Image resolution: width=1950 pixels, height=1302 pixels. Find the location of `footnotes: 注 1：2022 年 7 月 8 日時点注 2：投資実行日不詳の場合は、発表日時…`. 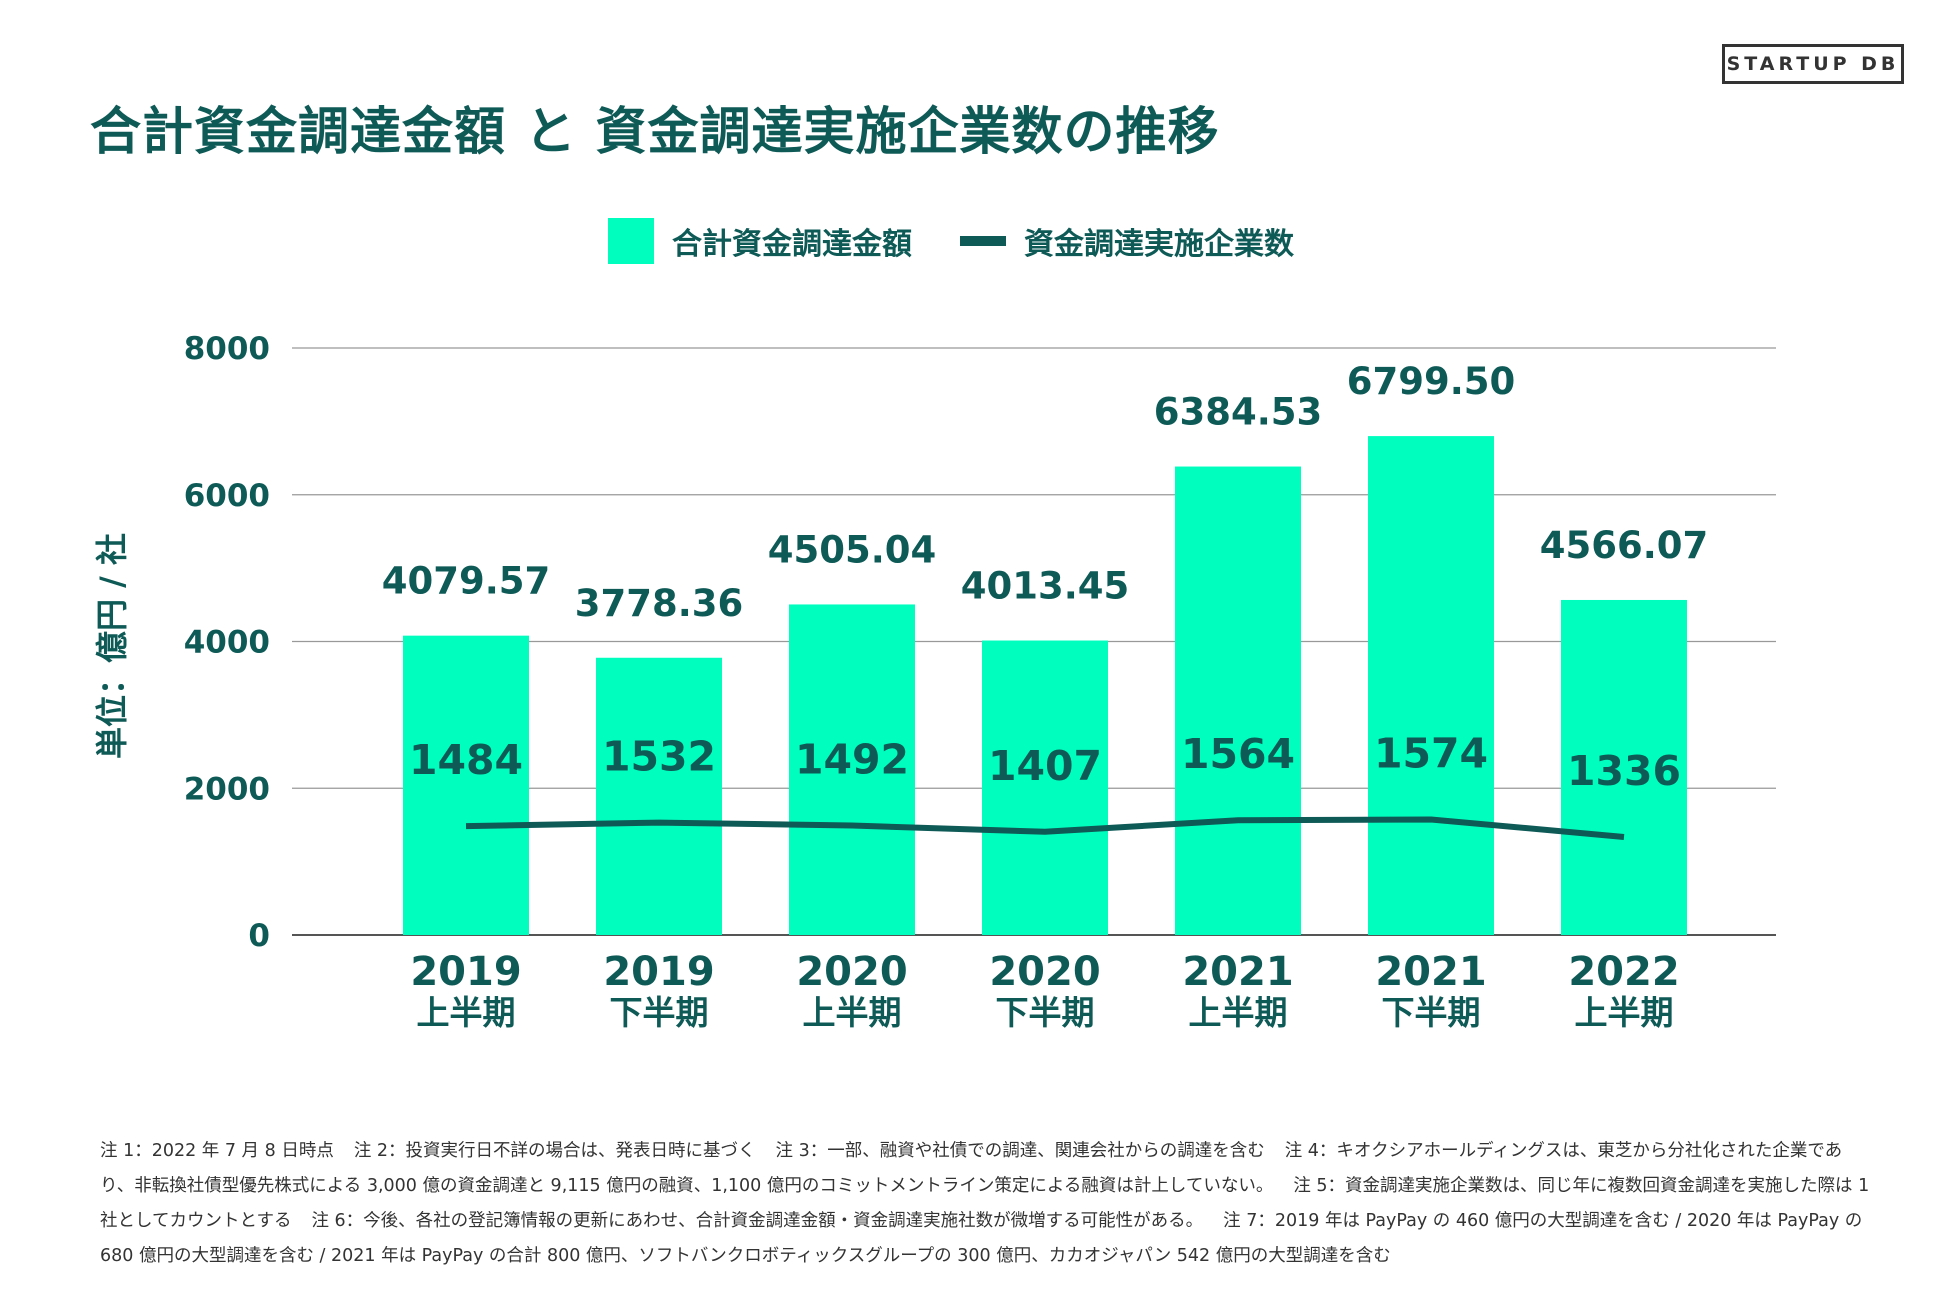

footnotes: 注 1：2022 年 7 月 8 日時点注 2：投資実行日不詳の場合は、発表日時… is located at coordinates (988, 1204).